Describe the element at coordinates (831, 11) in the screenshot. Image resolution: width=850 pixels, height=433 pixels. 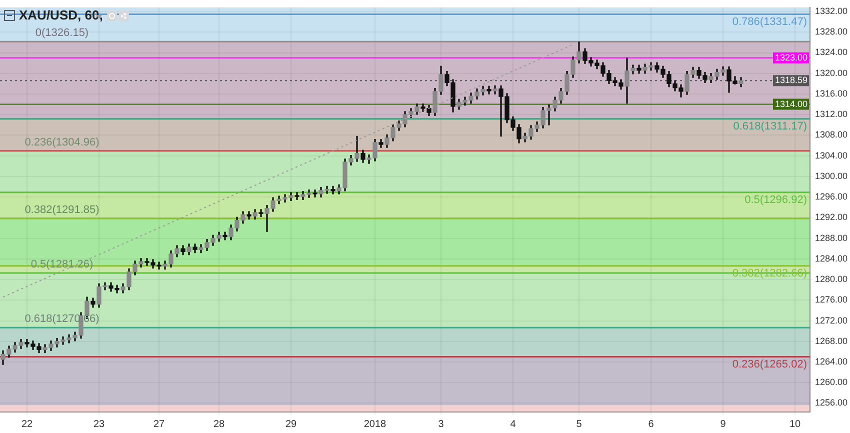
I see `y-tick-label: 1332.00` at that location.